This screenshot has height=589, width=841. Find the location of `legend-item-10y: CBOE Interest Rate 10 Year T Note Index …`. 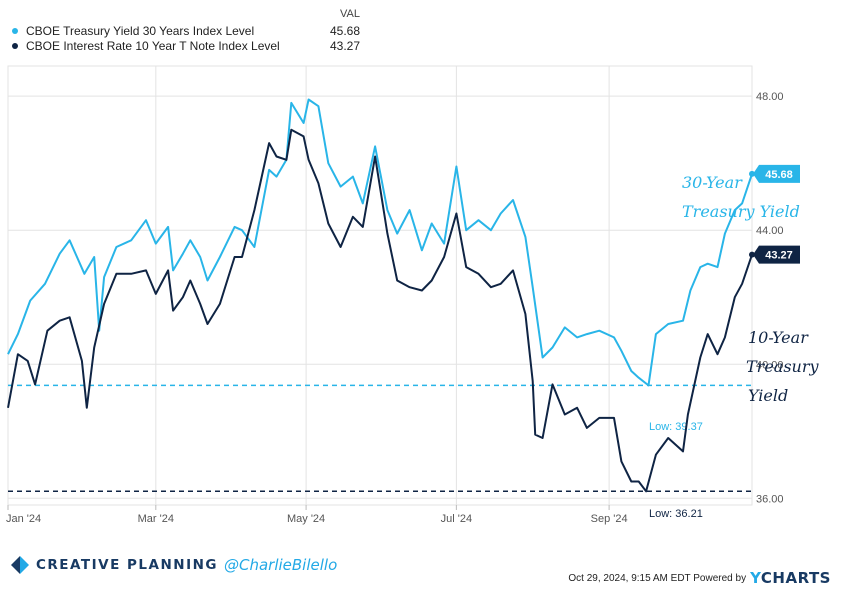

legend-item-10y: CBOE Interest Rate 10 Year T Note Index … is located at coordinates (186, 46).